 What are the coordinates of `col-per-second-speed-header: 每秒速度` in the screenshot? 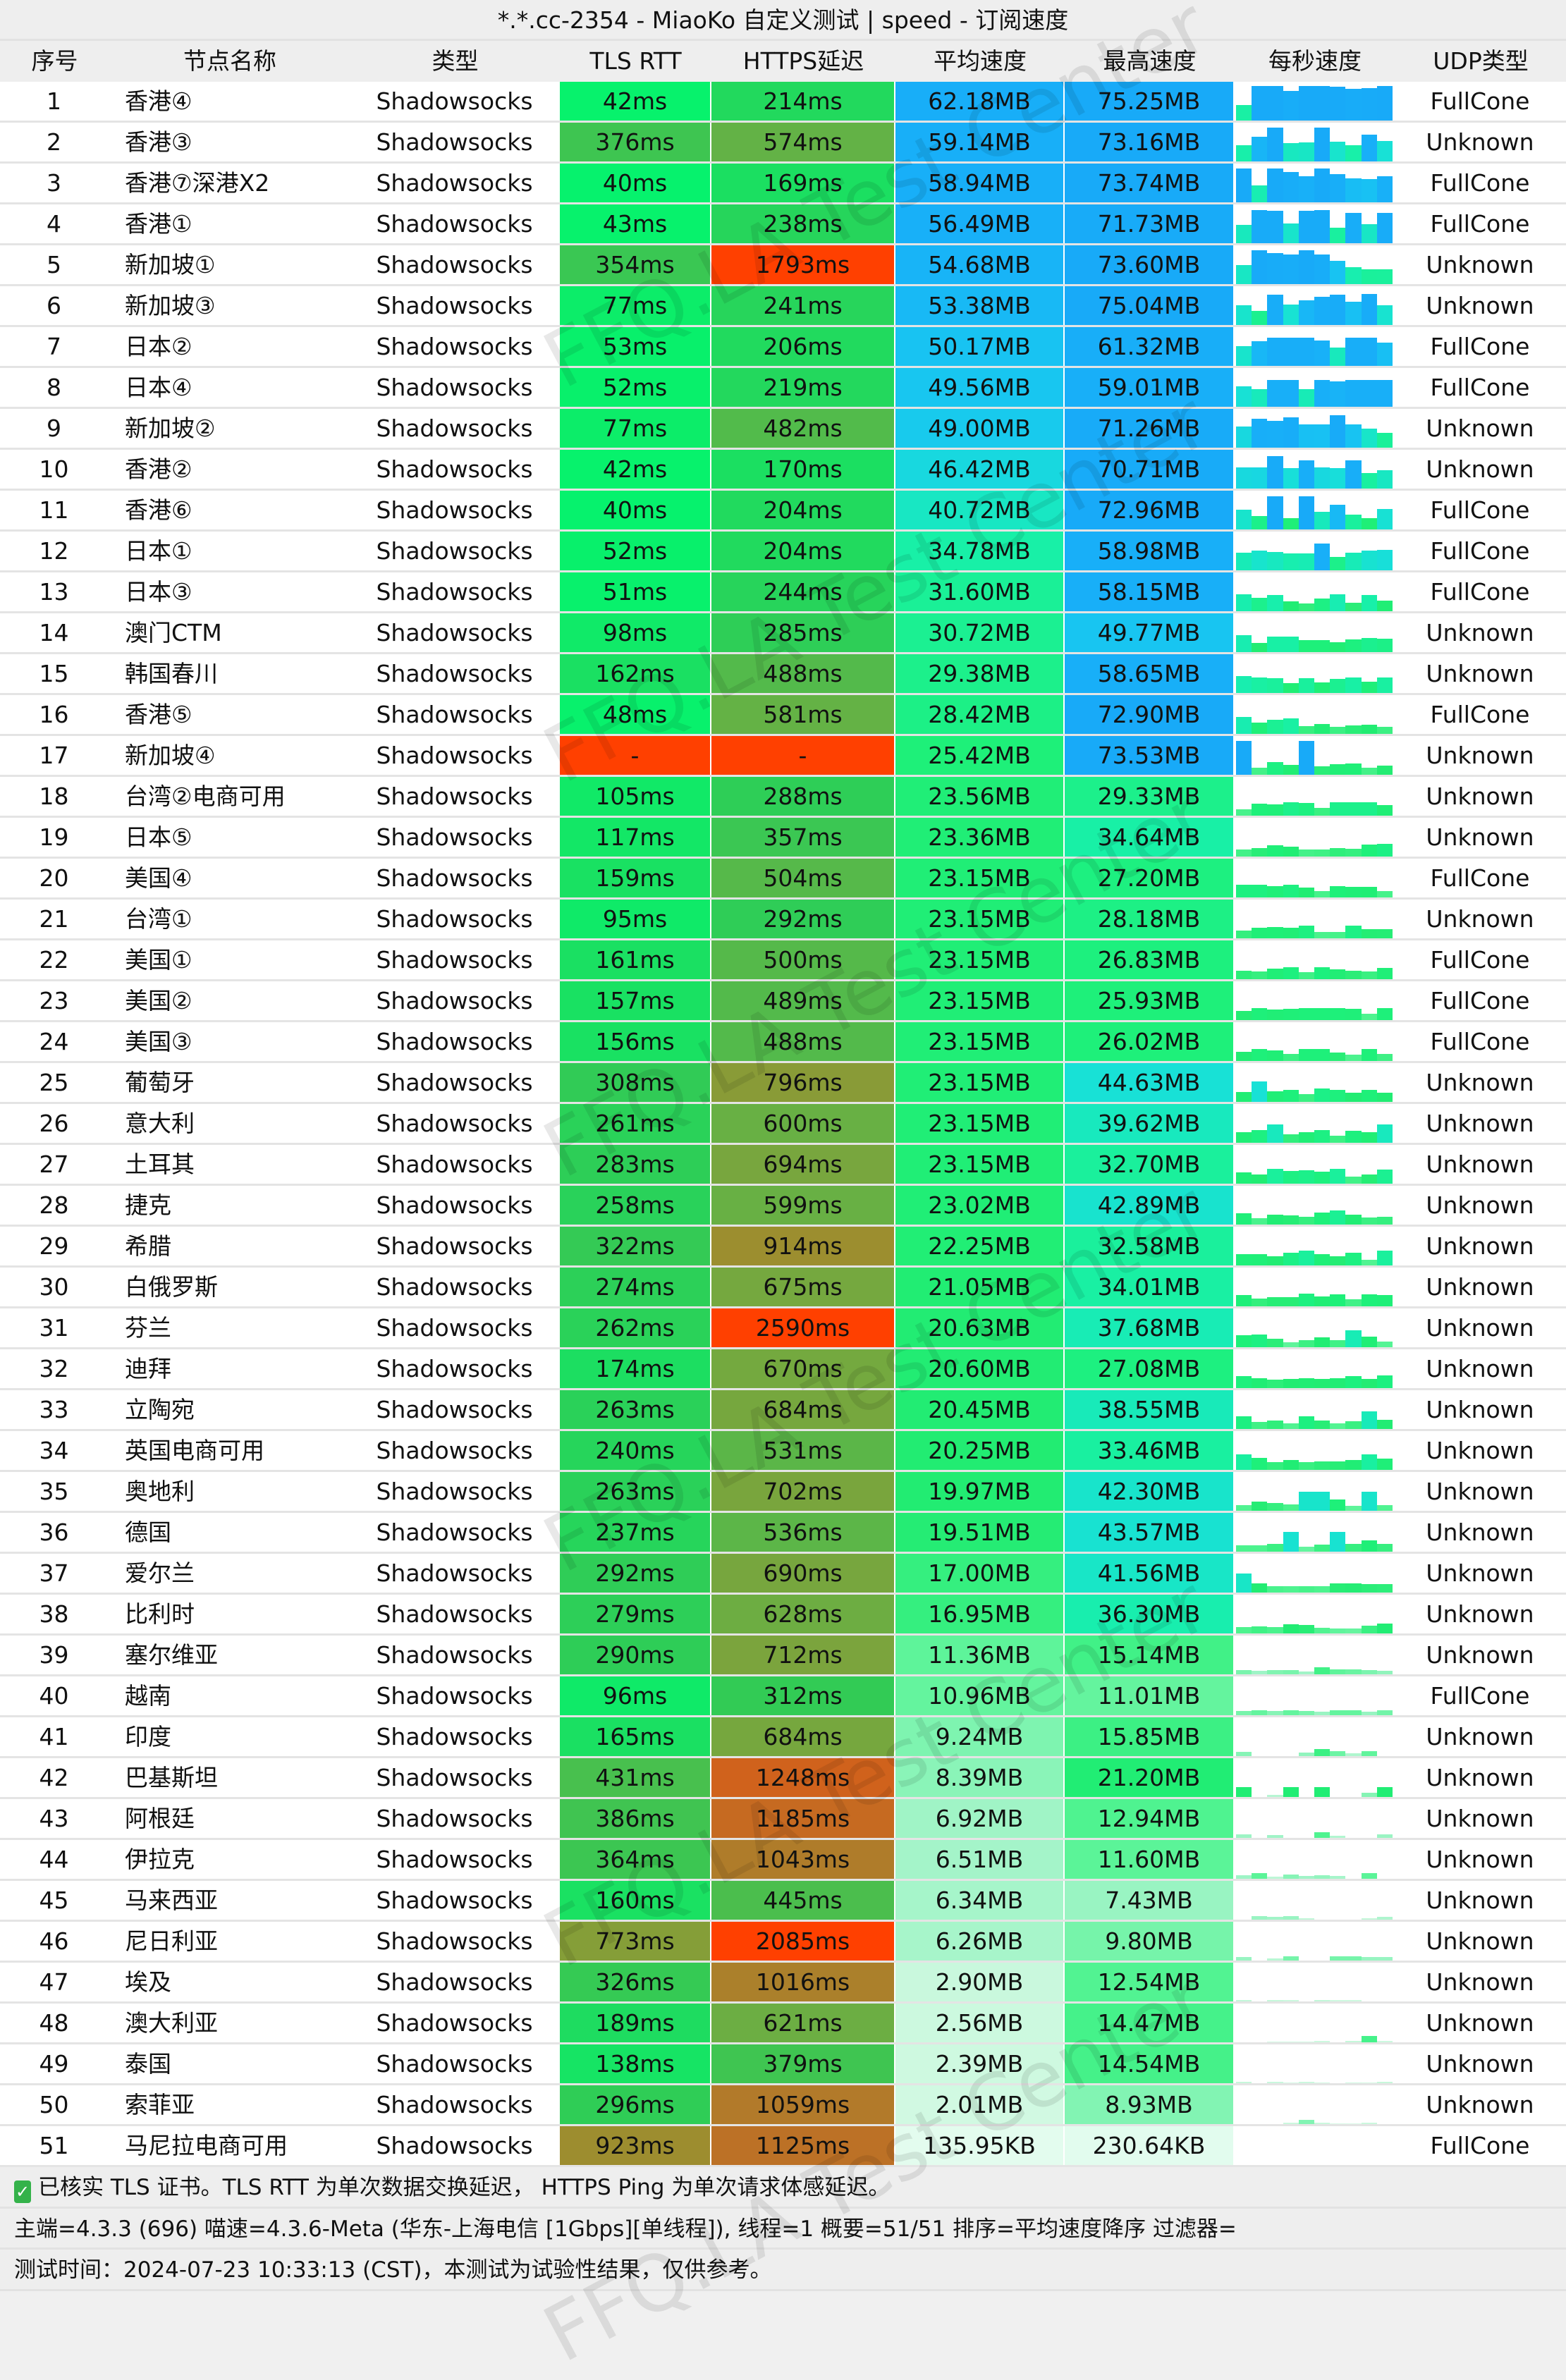 It's located at (1315, 61).